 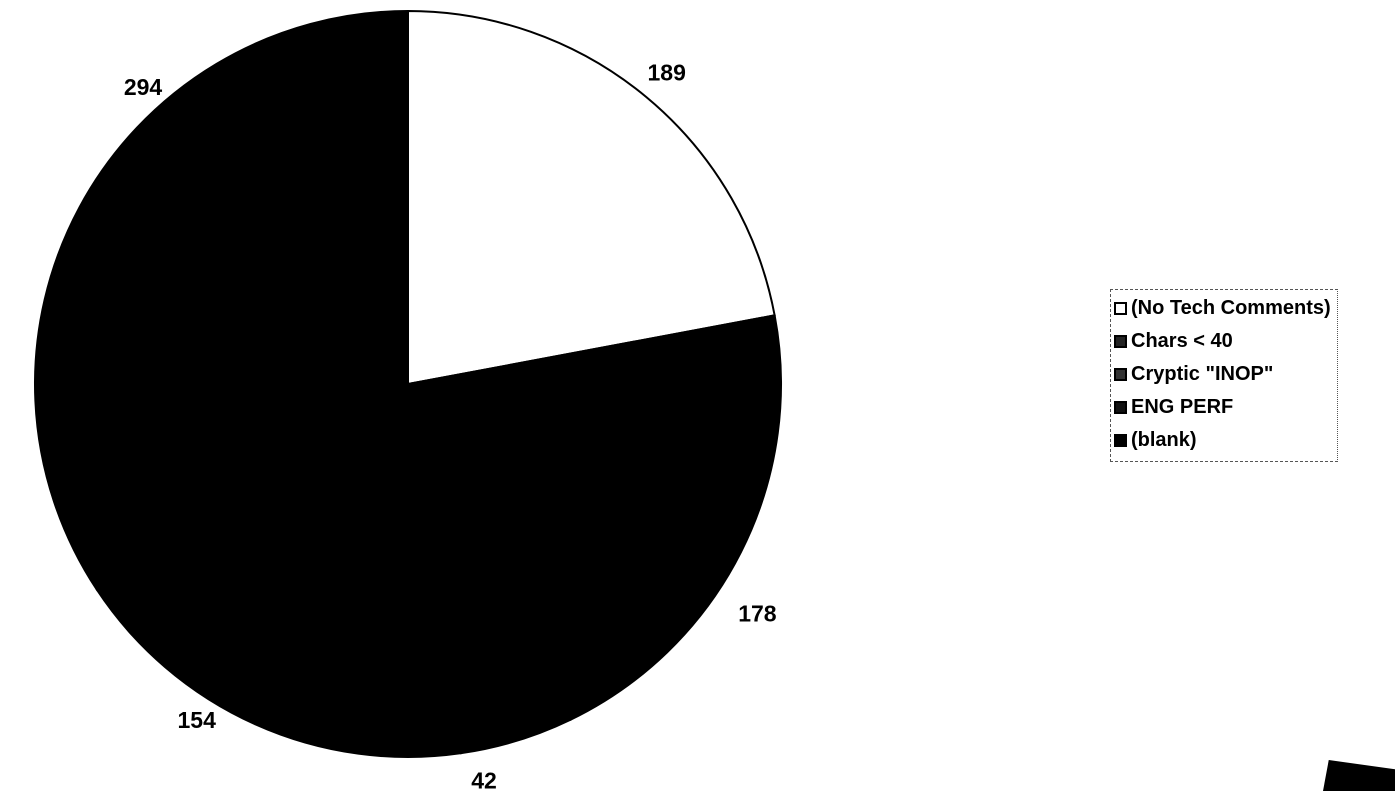 What do you see at coordinates (757, 613) in the screenshot?
I see `pie-data-label-1: 178` at bounding box center [757, 613].